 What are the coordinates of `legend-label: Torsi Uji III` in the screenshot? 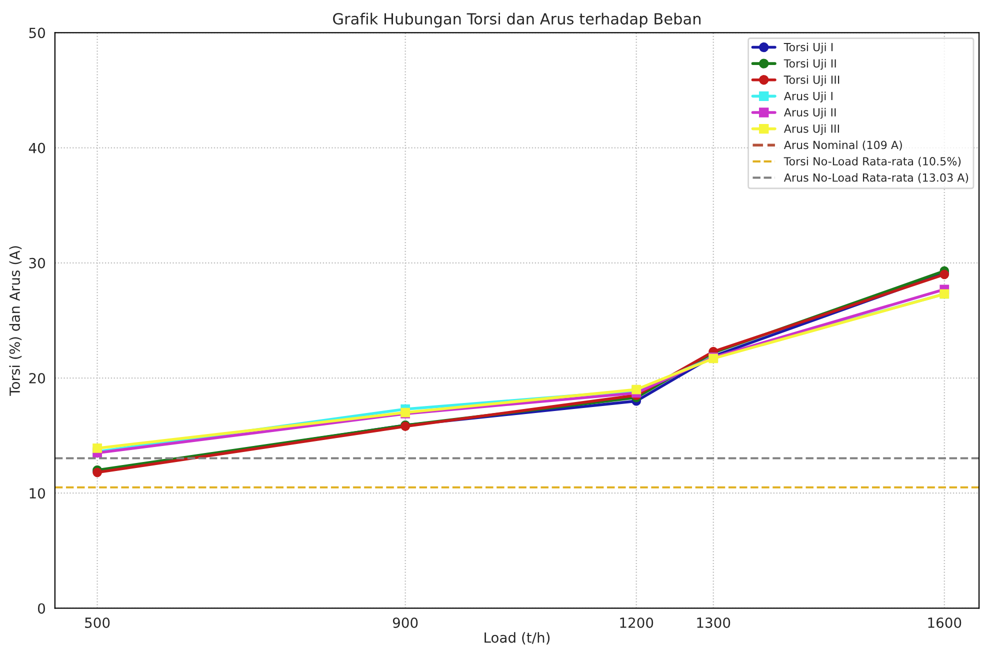 It's located at (812, 80).